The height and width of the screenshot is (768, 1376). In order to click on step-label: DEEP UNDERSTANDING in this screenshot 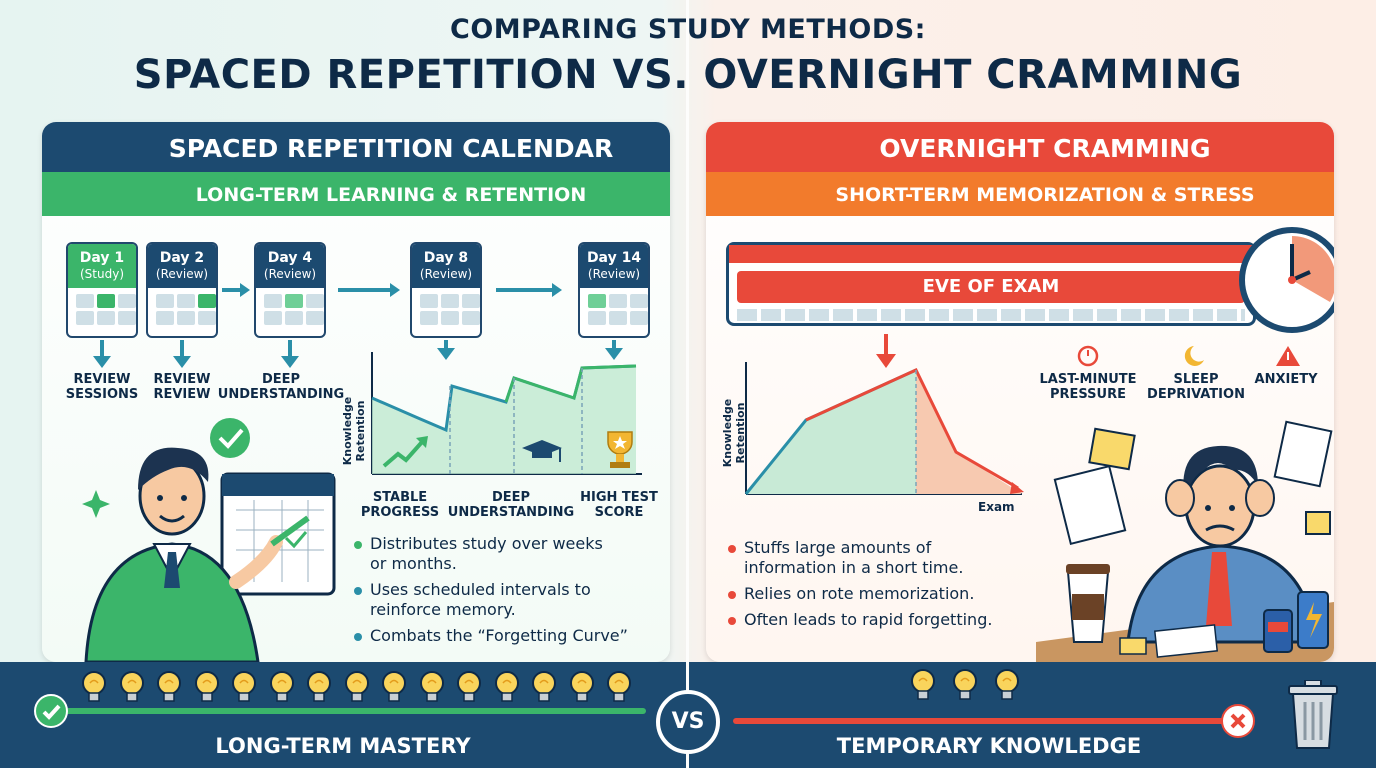, I will do `click(281, 387)`.